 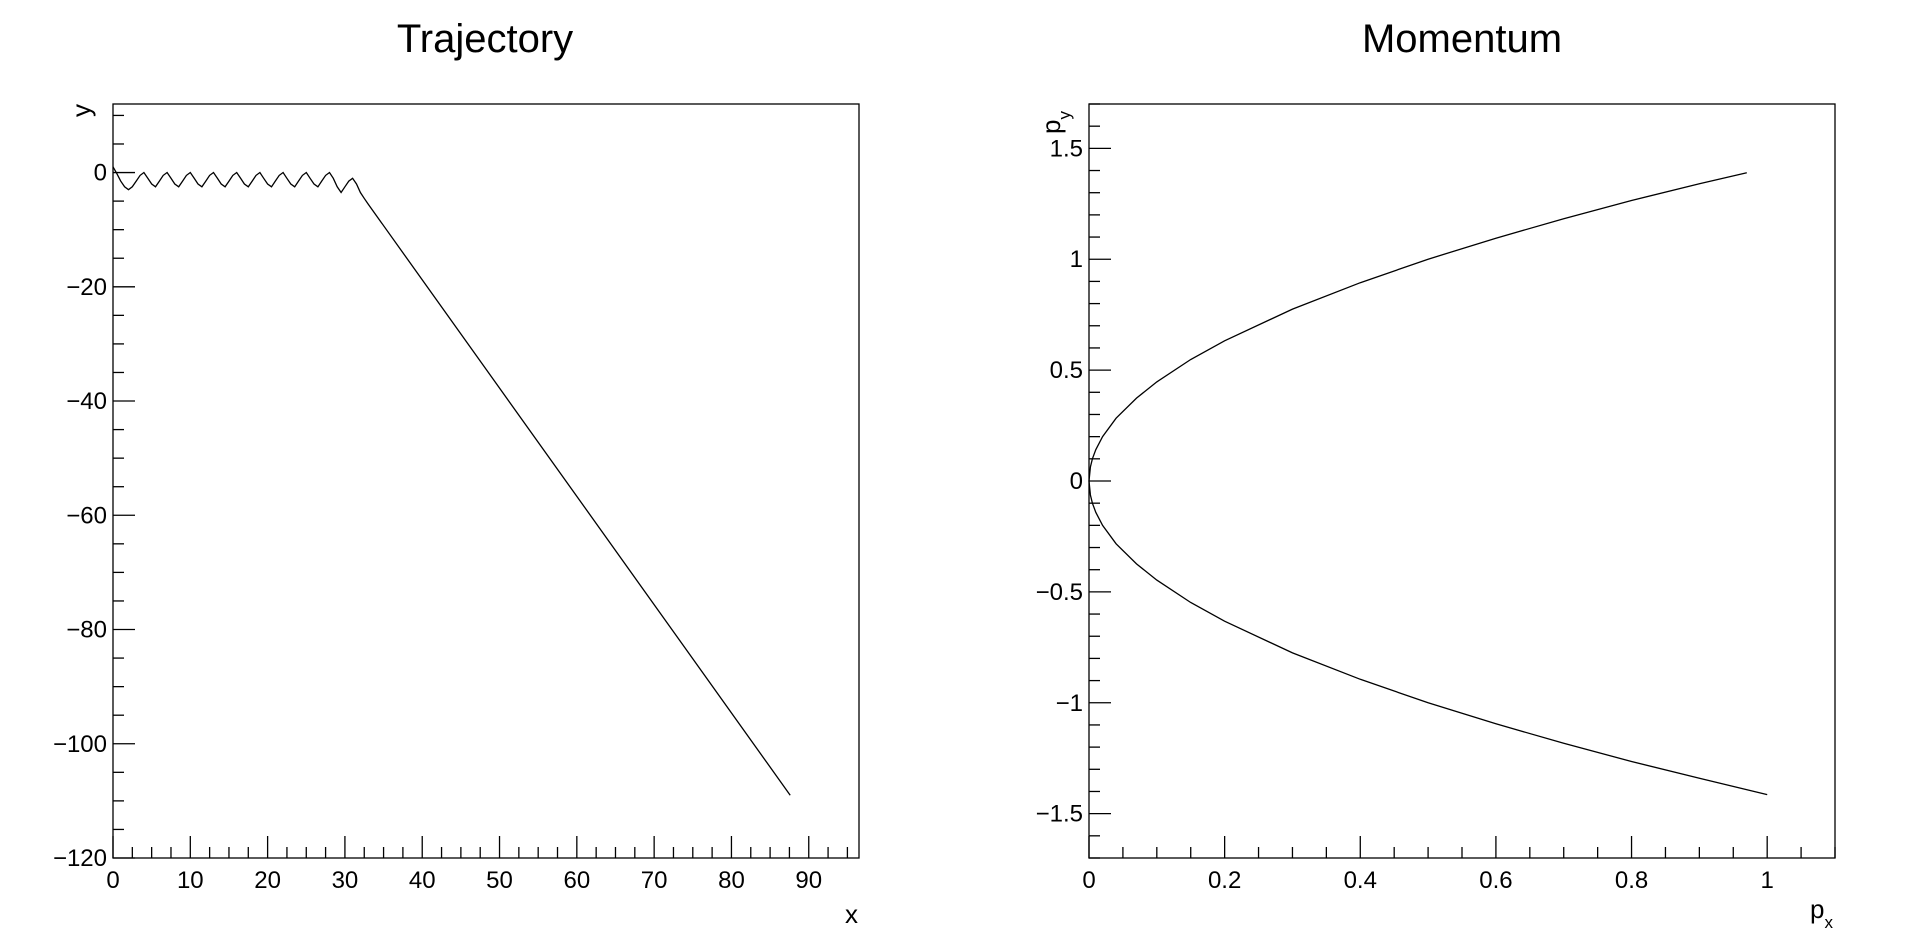 I want to click on x-tick-label: 0.4, so click(x=1360, y=880).